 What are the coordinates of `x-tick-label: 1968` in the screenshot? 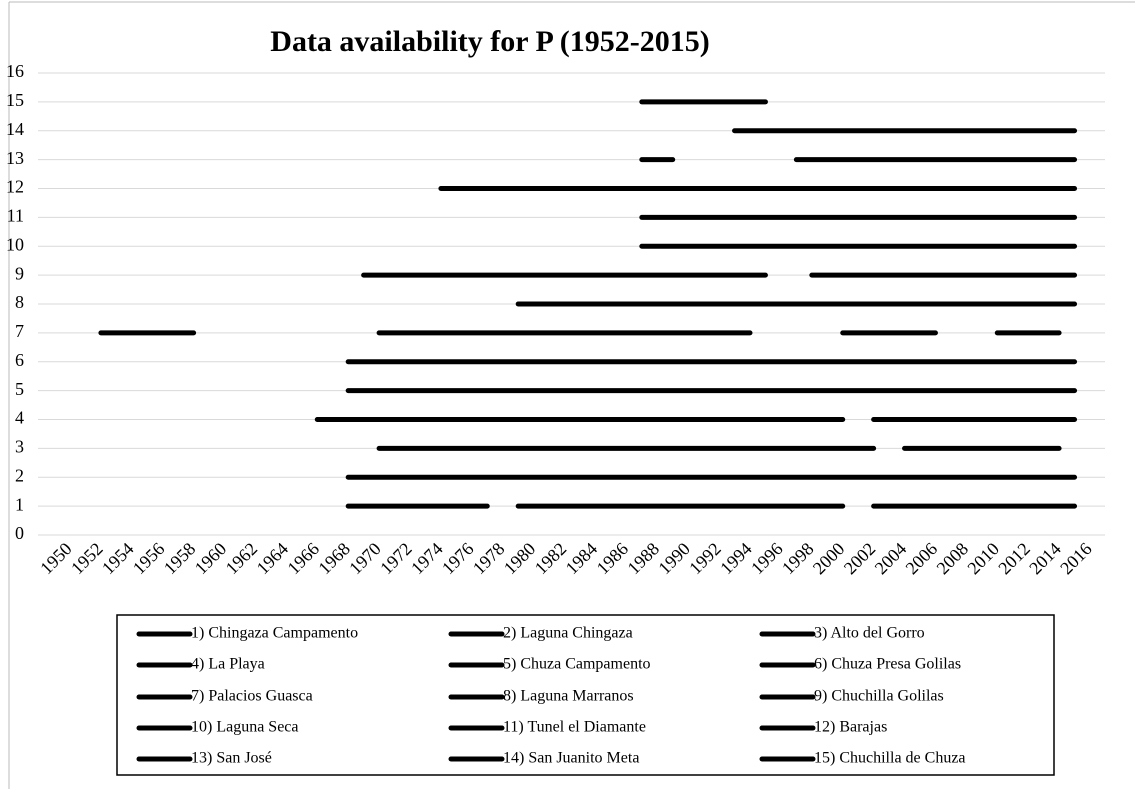 It's located at (334, 559).